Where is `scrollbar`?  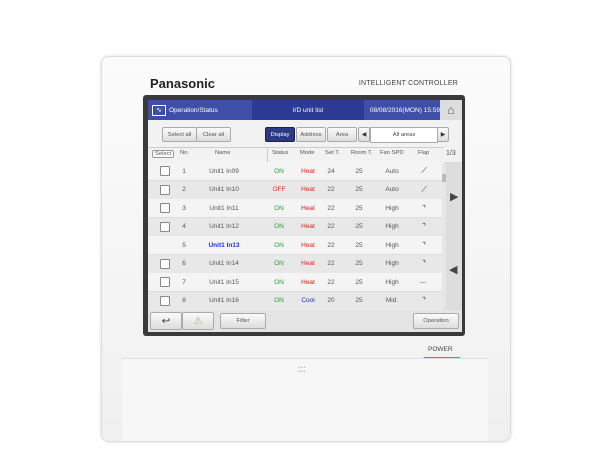 scrollbar is located at coordinates (444, 235).